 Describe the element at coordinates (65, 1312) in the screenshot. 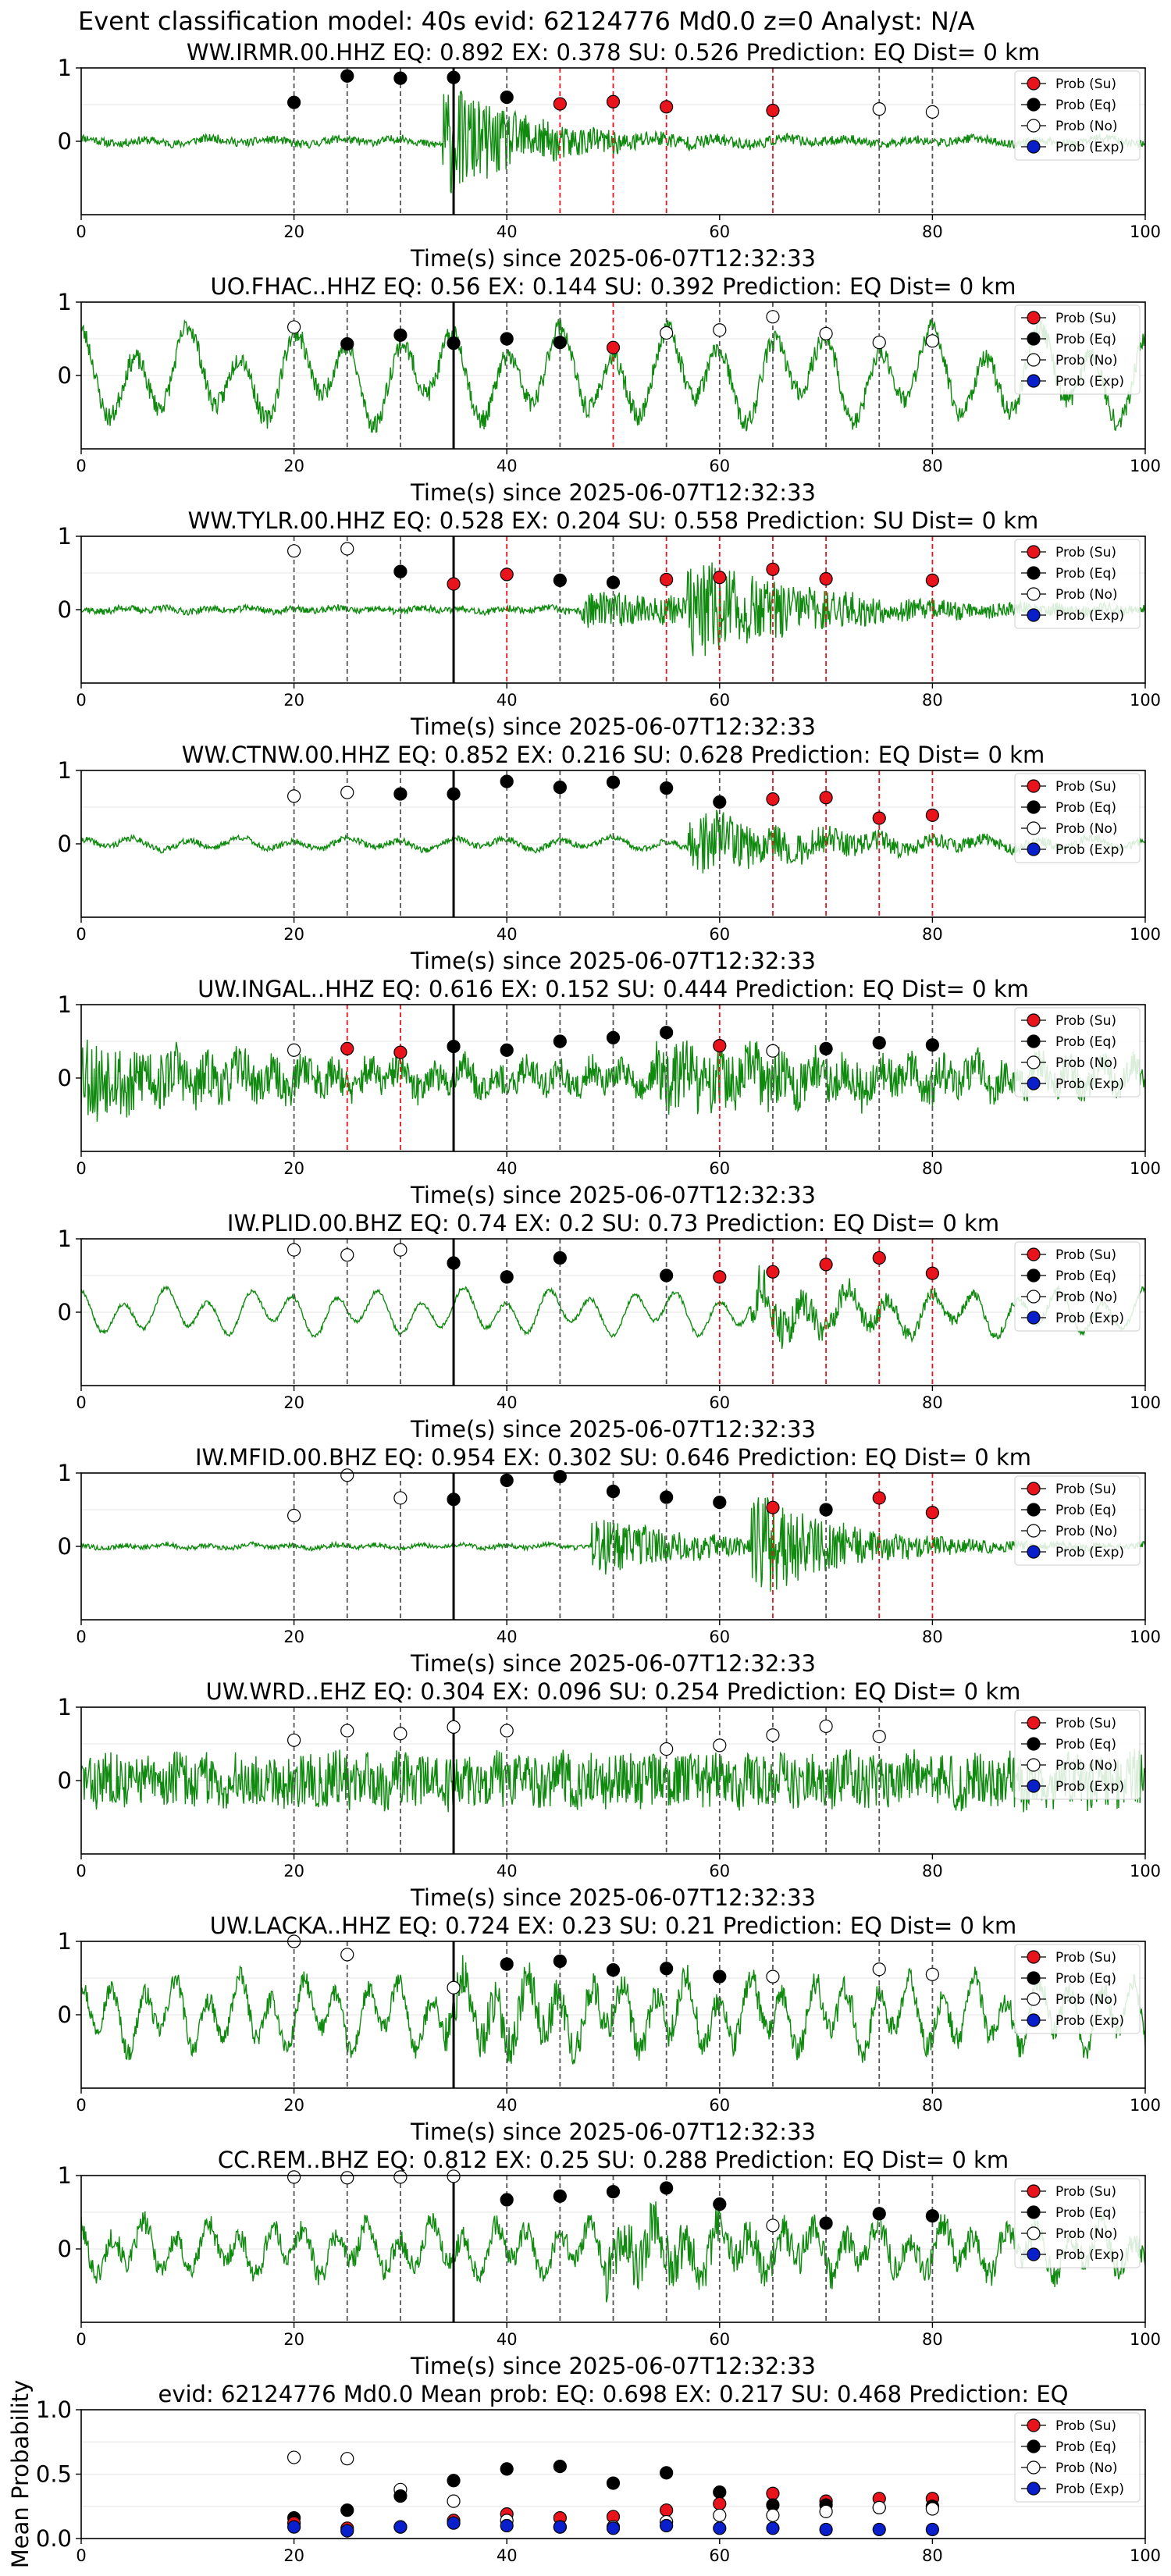

I see `y-tick-label: 0` at that location.